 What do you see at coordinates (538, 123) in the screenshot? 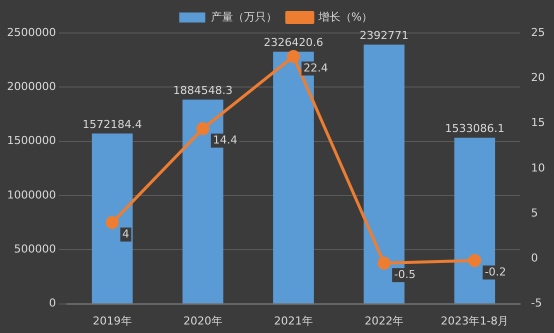
I see `y2-tick-label: 15` at bounding box center [538, 123].